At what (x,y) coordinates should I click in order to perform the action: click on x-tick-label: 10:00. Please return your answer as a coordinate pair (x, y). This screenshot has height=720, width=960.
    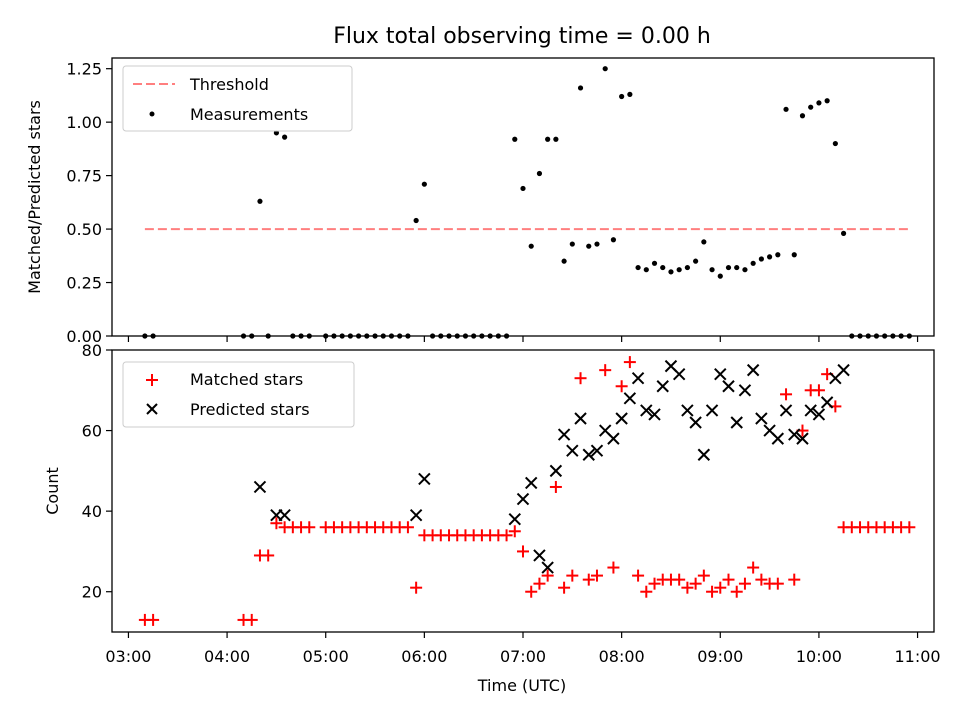
    Looking at the image, I should click on (819, 656).